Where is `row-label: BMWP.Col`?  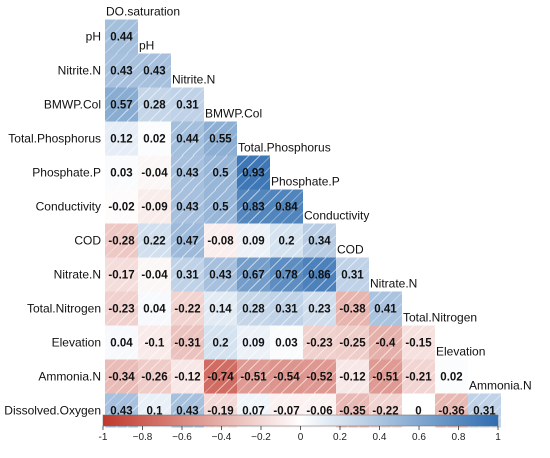 row-label: BMWP.Col is located at coordinates (72, 105).